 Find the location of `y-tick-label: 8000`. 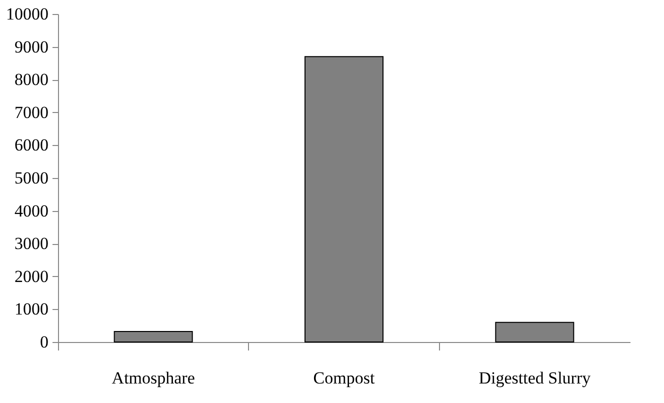

y-tick-label: 8000 is located at coordinates (31, 80).